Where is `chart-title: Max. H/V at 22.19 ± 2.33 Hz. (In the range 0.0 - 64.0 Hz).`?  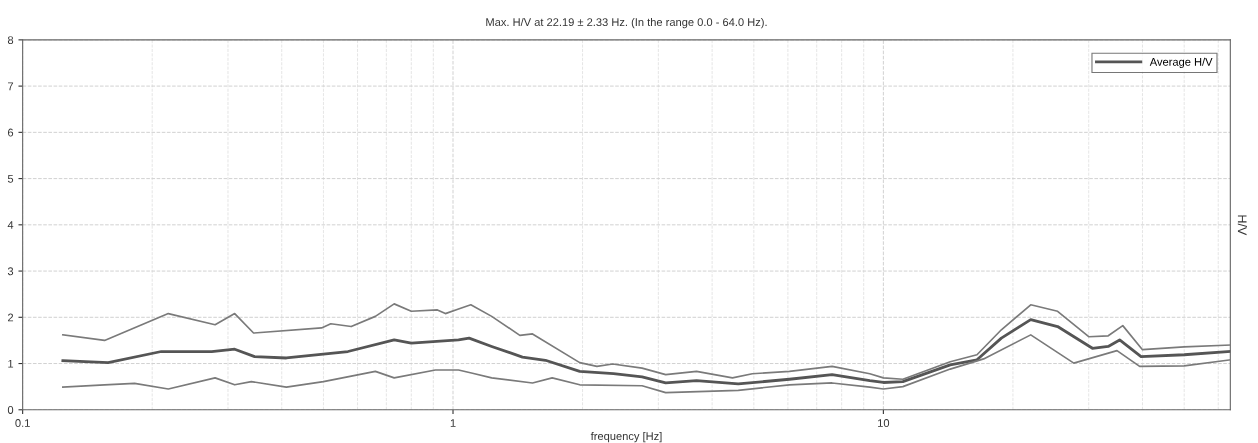 chart-title: Max. H/V at 22.19 ± 2.33 Hz. (In the range 0.0 - 64.0 Hz). is located at coordinates (626, 23).